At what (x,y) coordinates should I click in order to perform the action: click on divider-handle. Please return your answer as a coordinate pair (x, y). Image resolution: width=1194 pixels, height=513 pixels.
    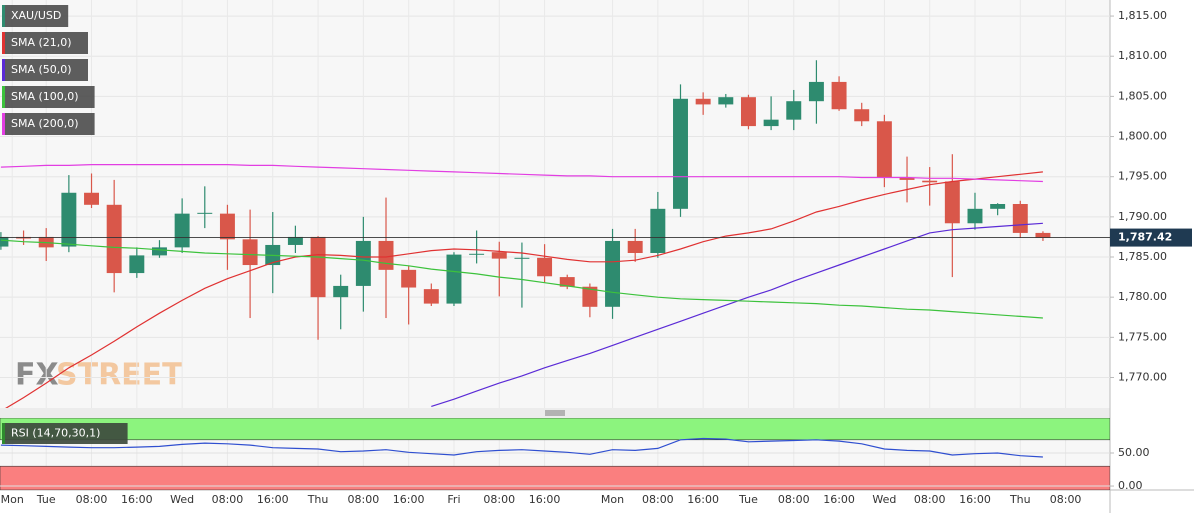
    Looking at the image, I should click on (555, 413).